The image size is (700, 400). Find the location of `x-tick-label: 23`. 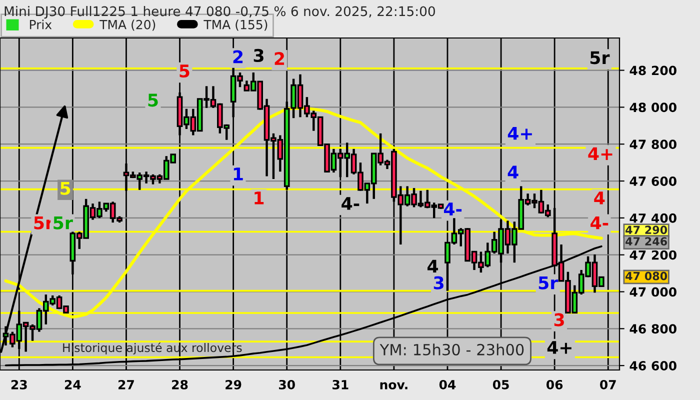

x-tick-label: 23 is located at coordinates (19, 385).